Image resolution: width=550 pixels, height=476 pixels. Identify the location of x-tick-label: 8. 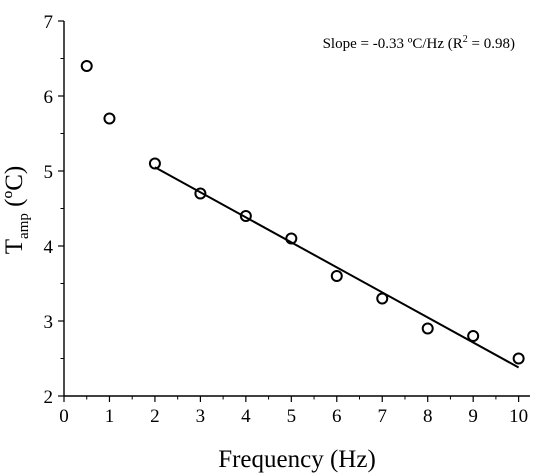
(428, 416).